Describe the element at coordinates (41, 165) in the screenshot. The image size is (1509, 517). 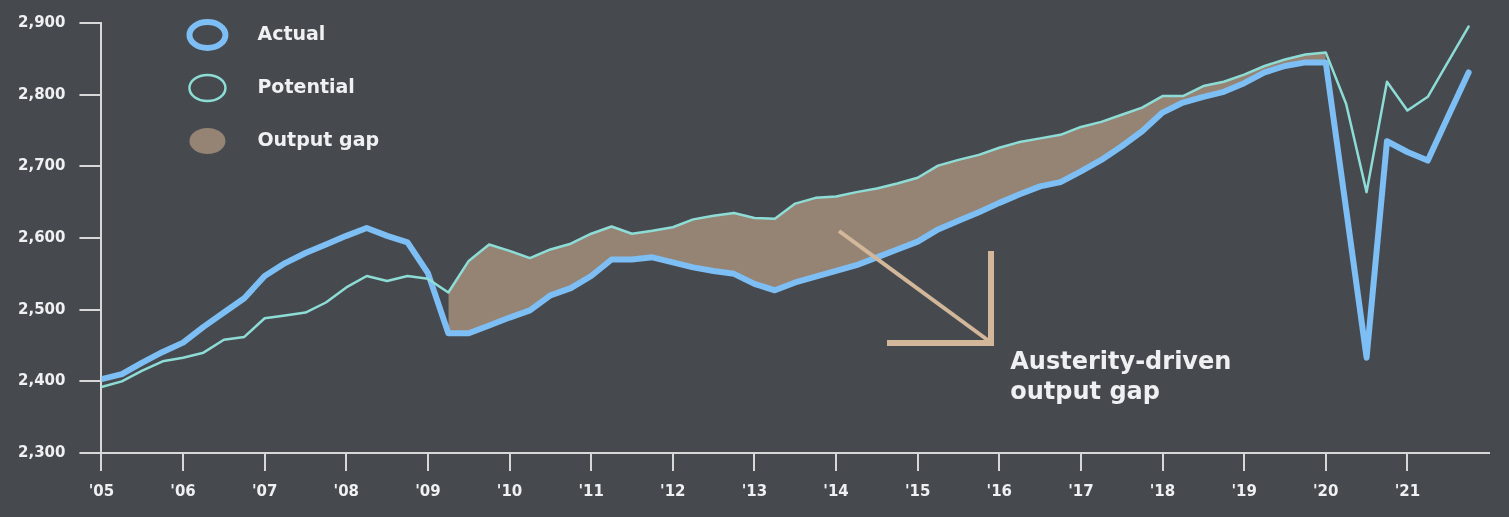
I see `y-tick-label: 2,700` at that location.